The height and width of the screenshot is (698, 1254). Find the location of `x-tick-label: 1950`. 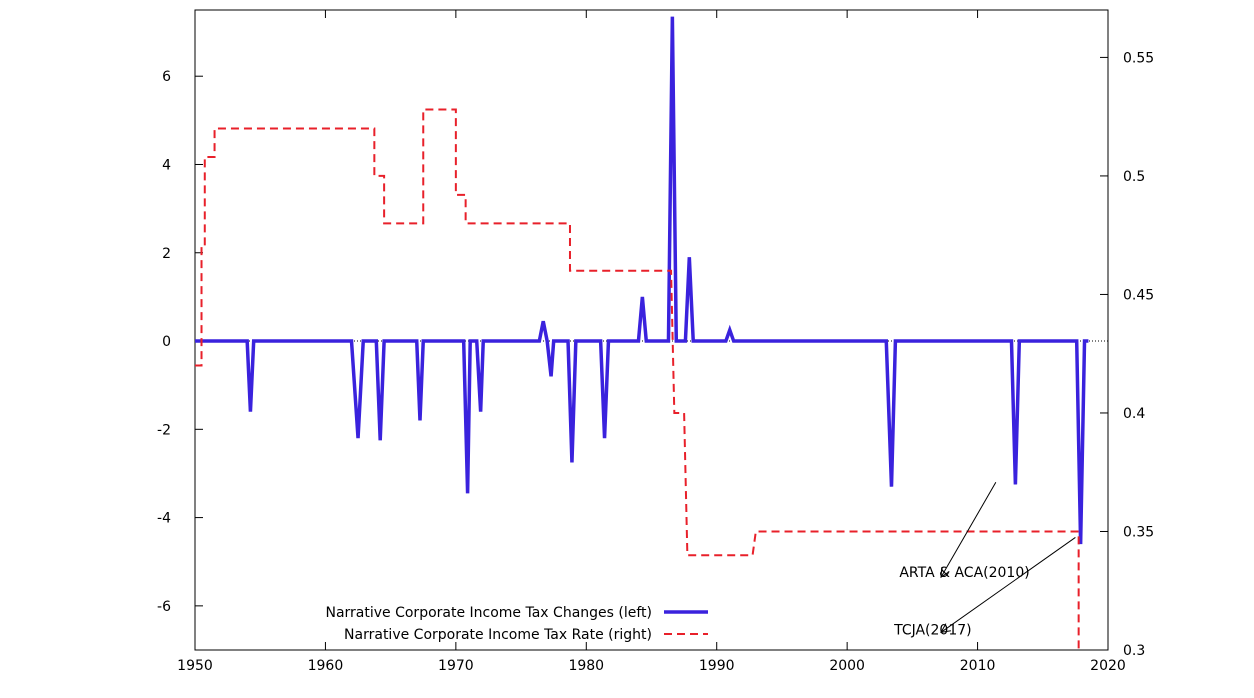

x-tick-label: 1950 is located at coordinates (195, 666).